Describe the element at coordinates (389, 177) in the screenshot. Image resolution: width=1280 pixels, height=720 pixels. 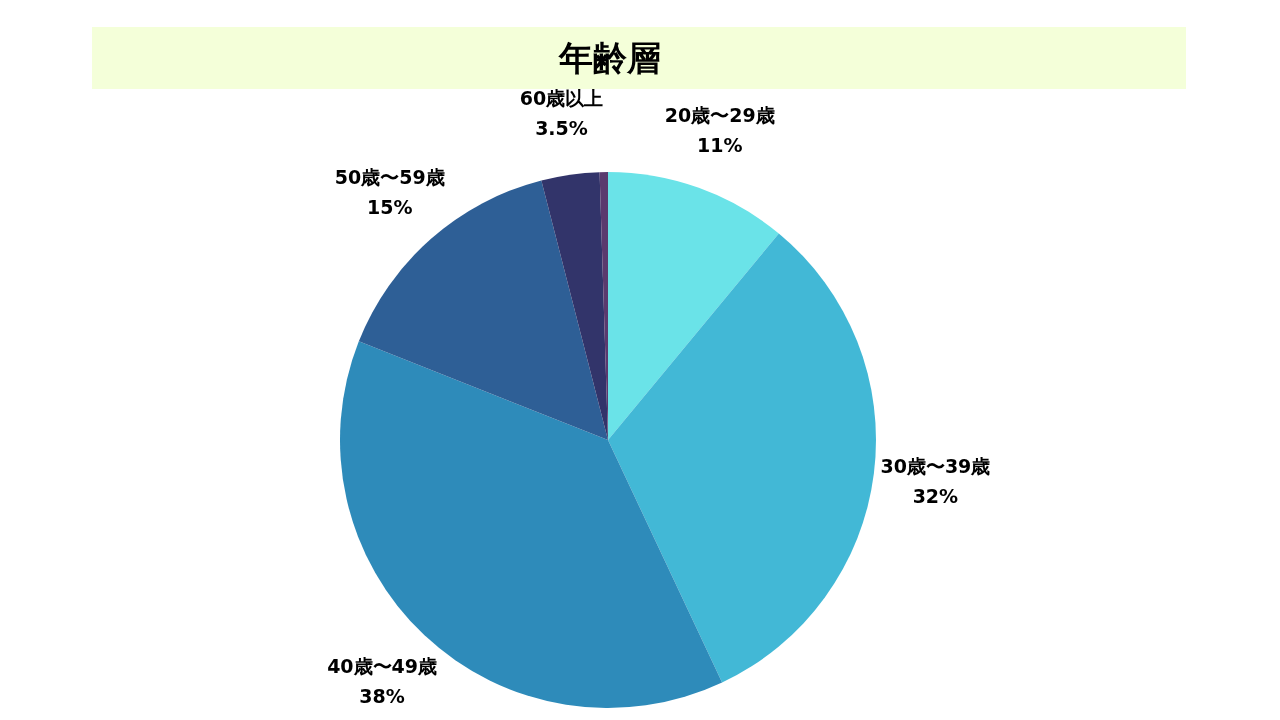
I see `slice-label: 50歳〜59歳` at that location.